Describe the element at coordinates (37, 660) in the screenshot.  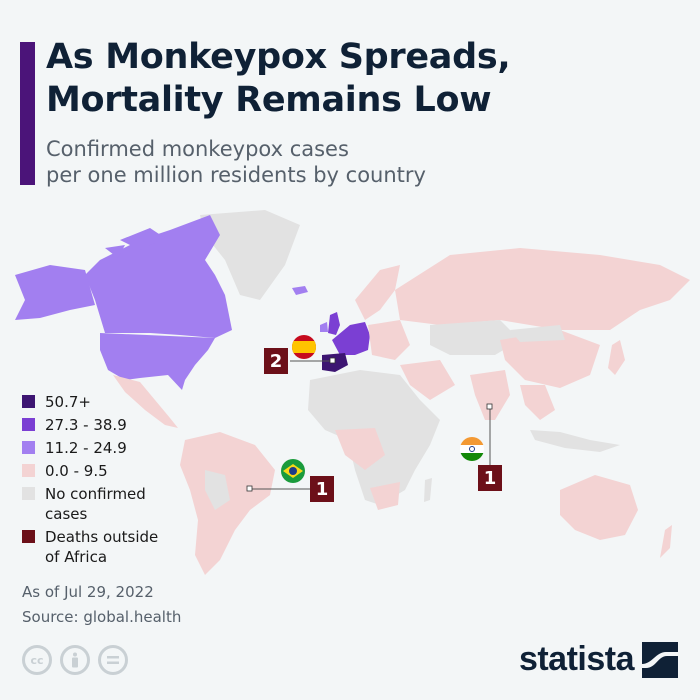
I see `creative-commons-icon: cc` at that location.